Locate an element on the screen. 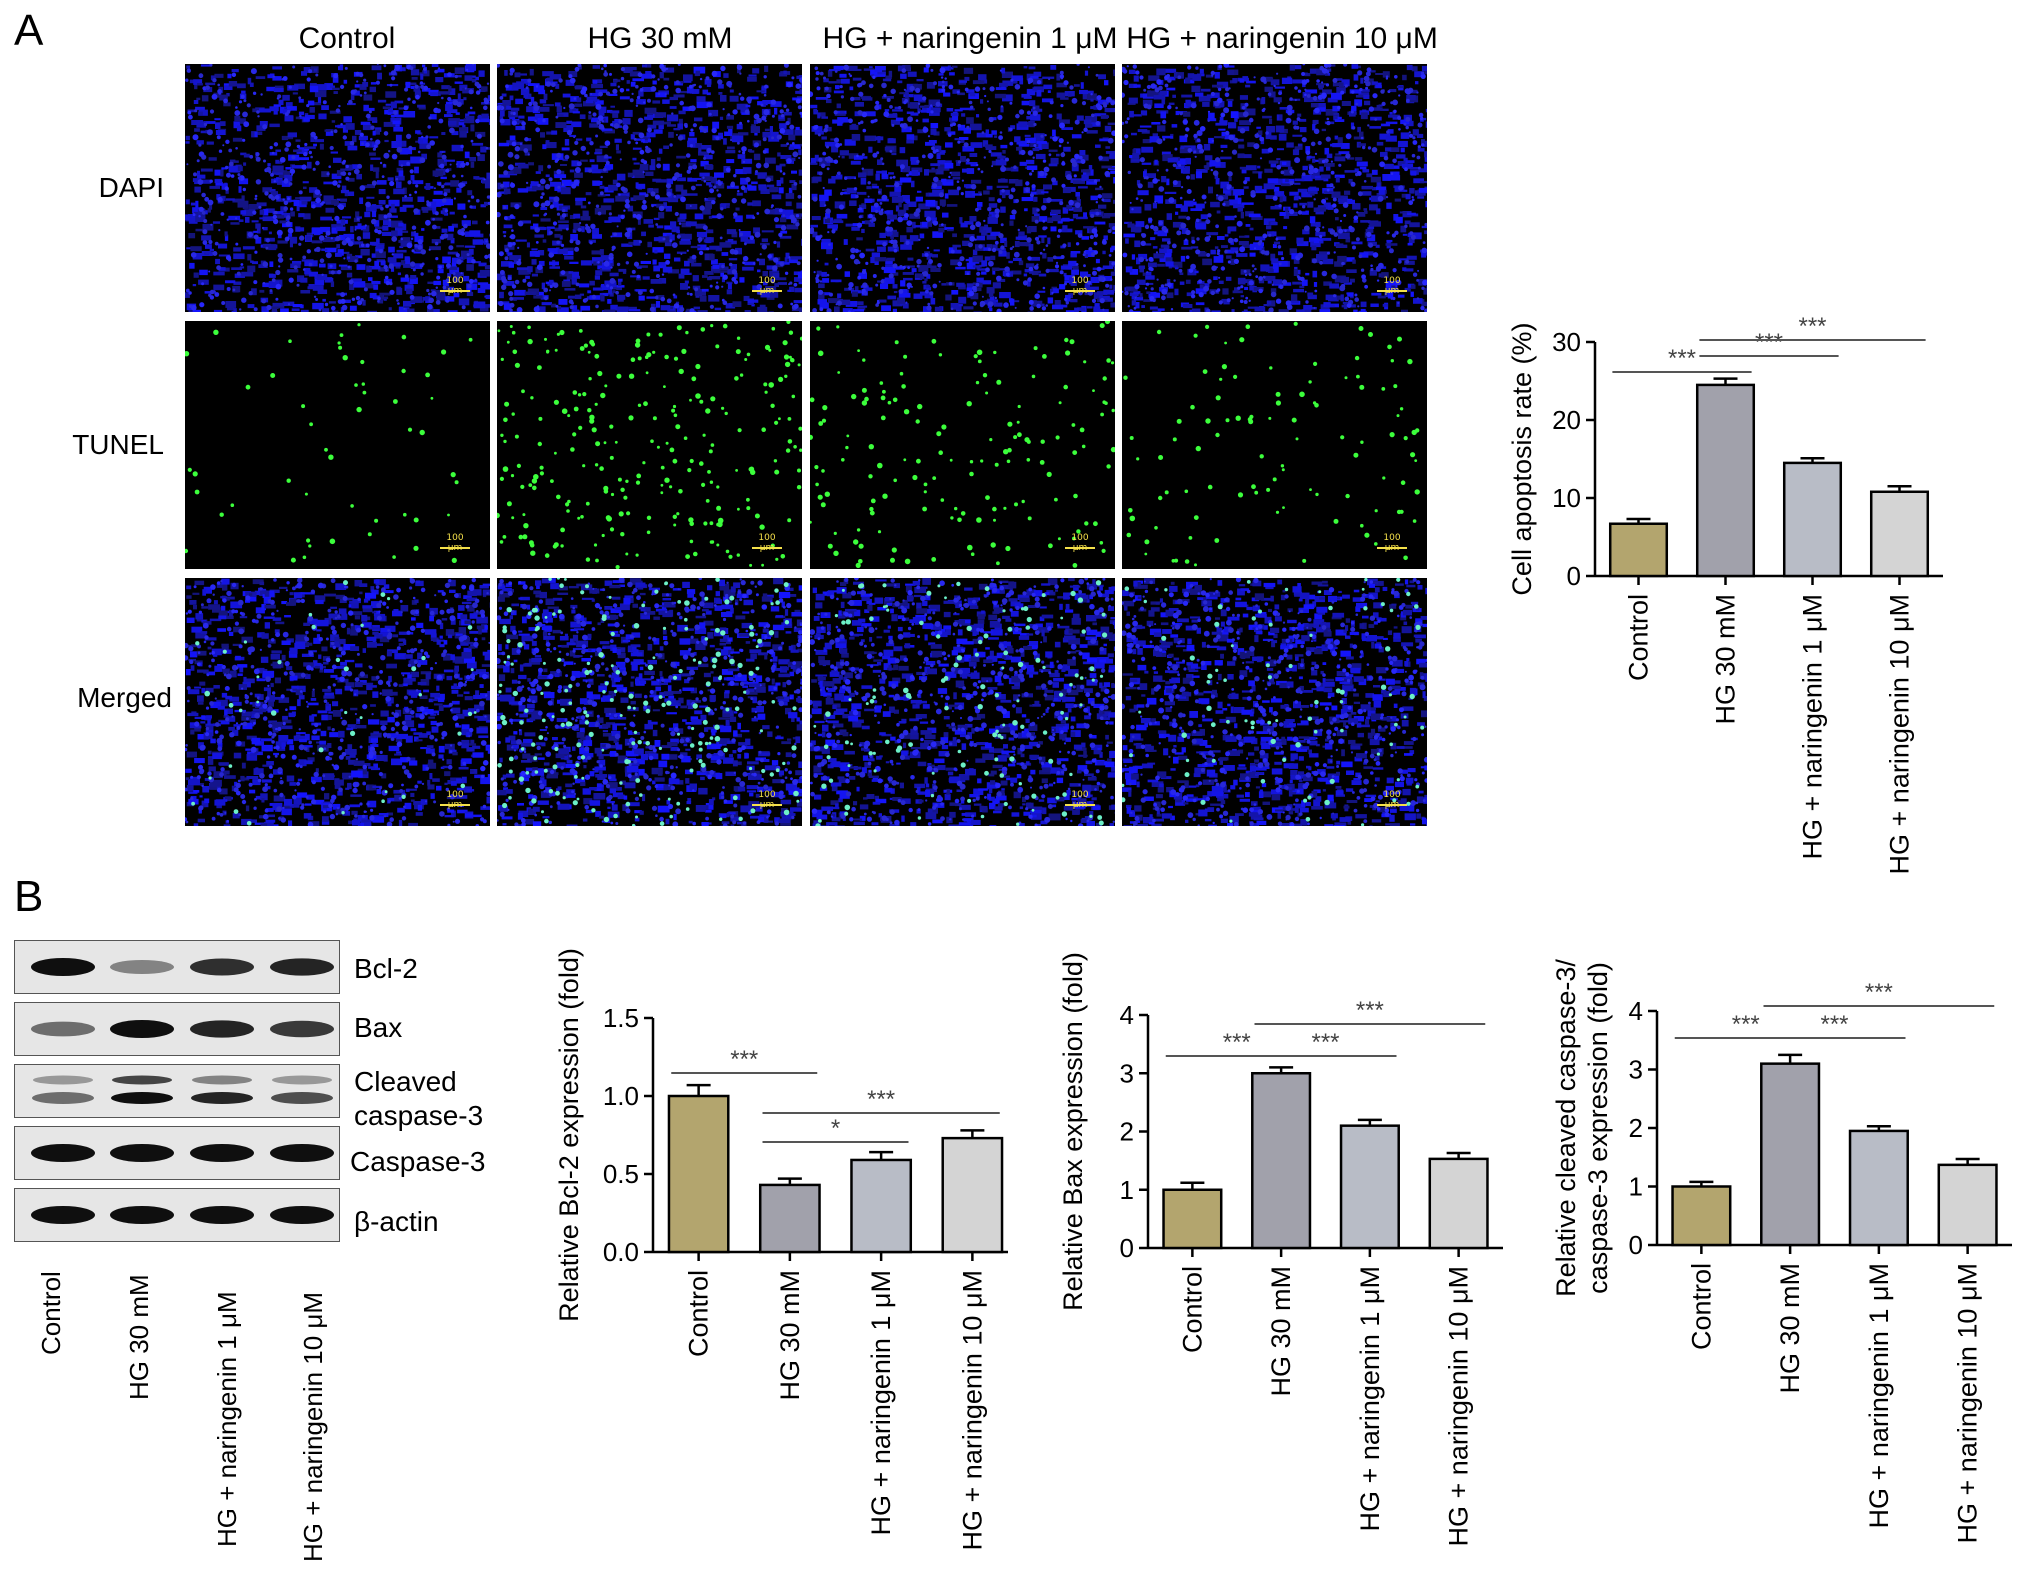 The image size is (2032, 1575). y-tick-label: 30 is located at coordinates (1566, 342).